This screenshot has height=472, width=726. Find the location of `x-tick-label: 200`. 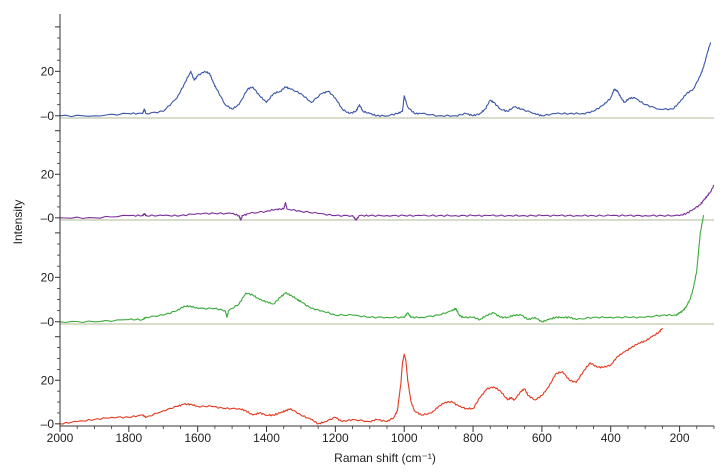

x-tick-label: 200 is located at coordinates (680, 438).